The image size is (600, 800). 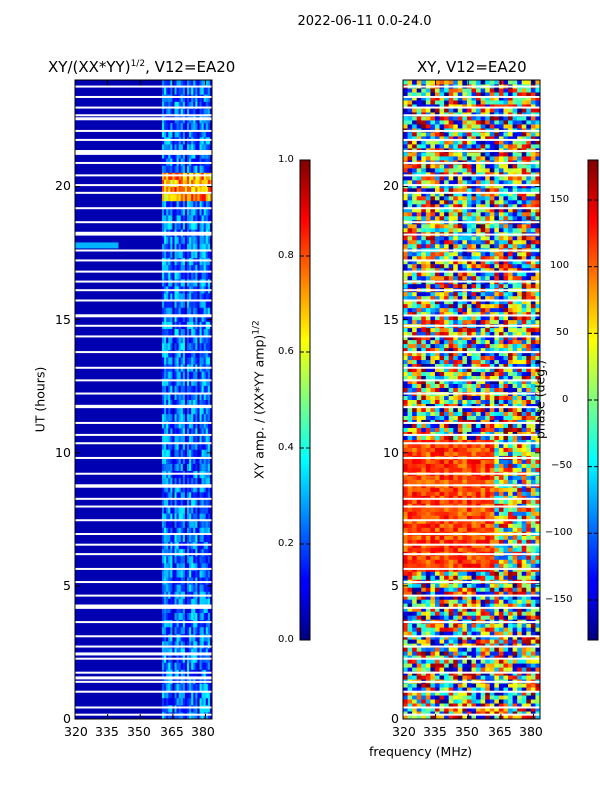 What do you see at coordinates (560, 199) in the screenshot?
I see `right-cb-tick-150: 150` at bounding box center [560, 199].